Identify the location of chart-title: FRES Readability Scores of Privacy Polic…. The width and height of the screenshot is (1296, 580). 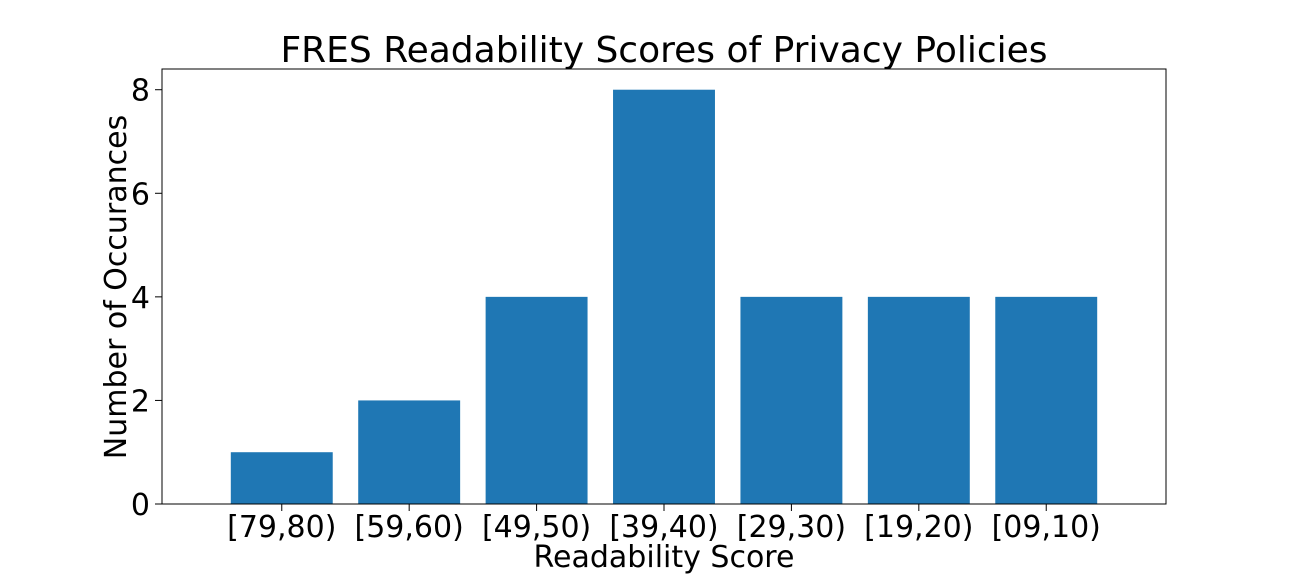
(663, 50).